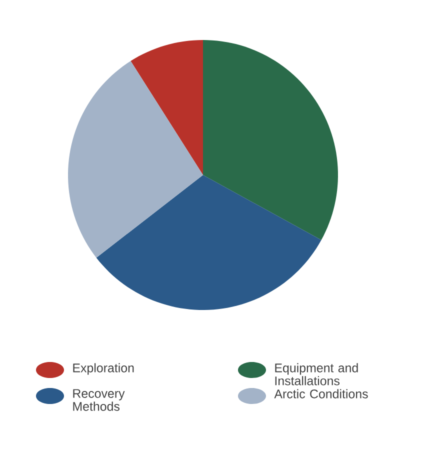 The height and width of the screenshot is (454, 444). I want to click on legend-label: Arctic Conditions, so click(321, 393).